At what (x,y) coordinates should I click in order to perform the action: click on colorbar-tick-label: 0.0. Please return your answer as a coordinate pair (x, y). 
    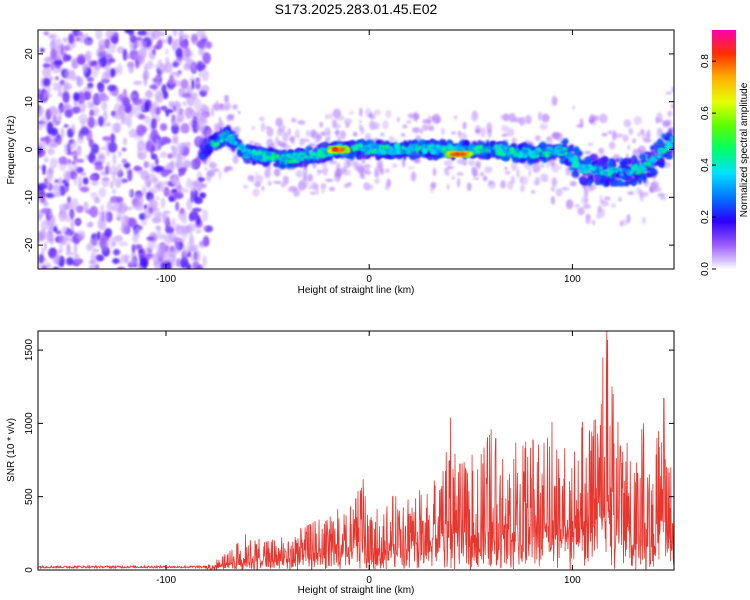
    Looking at the image, I should click on (705, 269).